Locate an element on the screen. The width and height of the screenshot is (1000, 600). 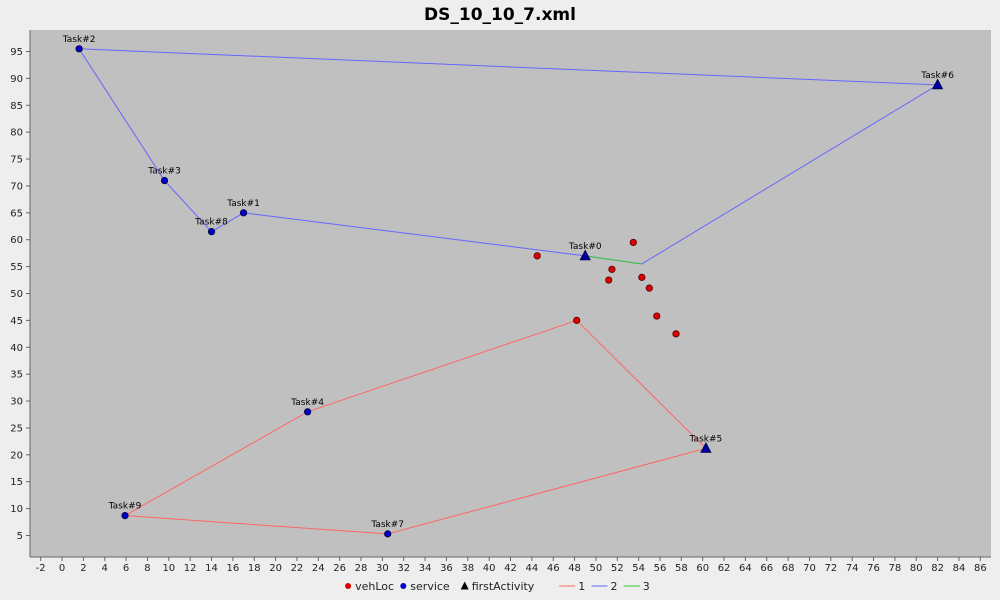
task-label: Task#9 is located at coordinates (125, 507).